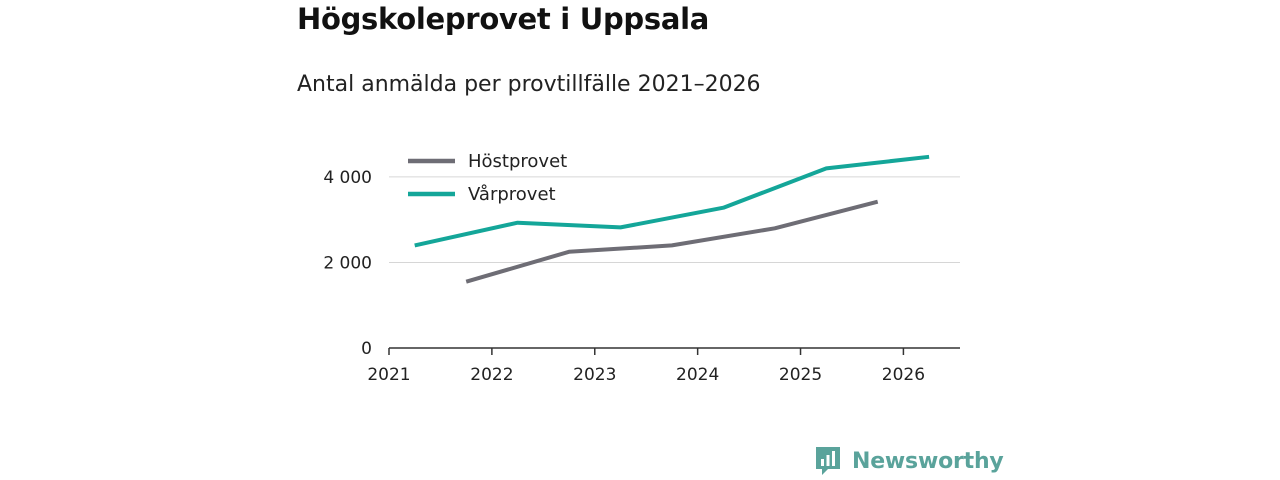  I want to click on legend-label: Vårprovet, so click(512, 194).